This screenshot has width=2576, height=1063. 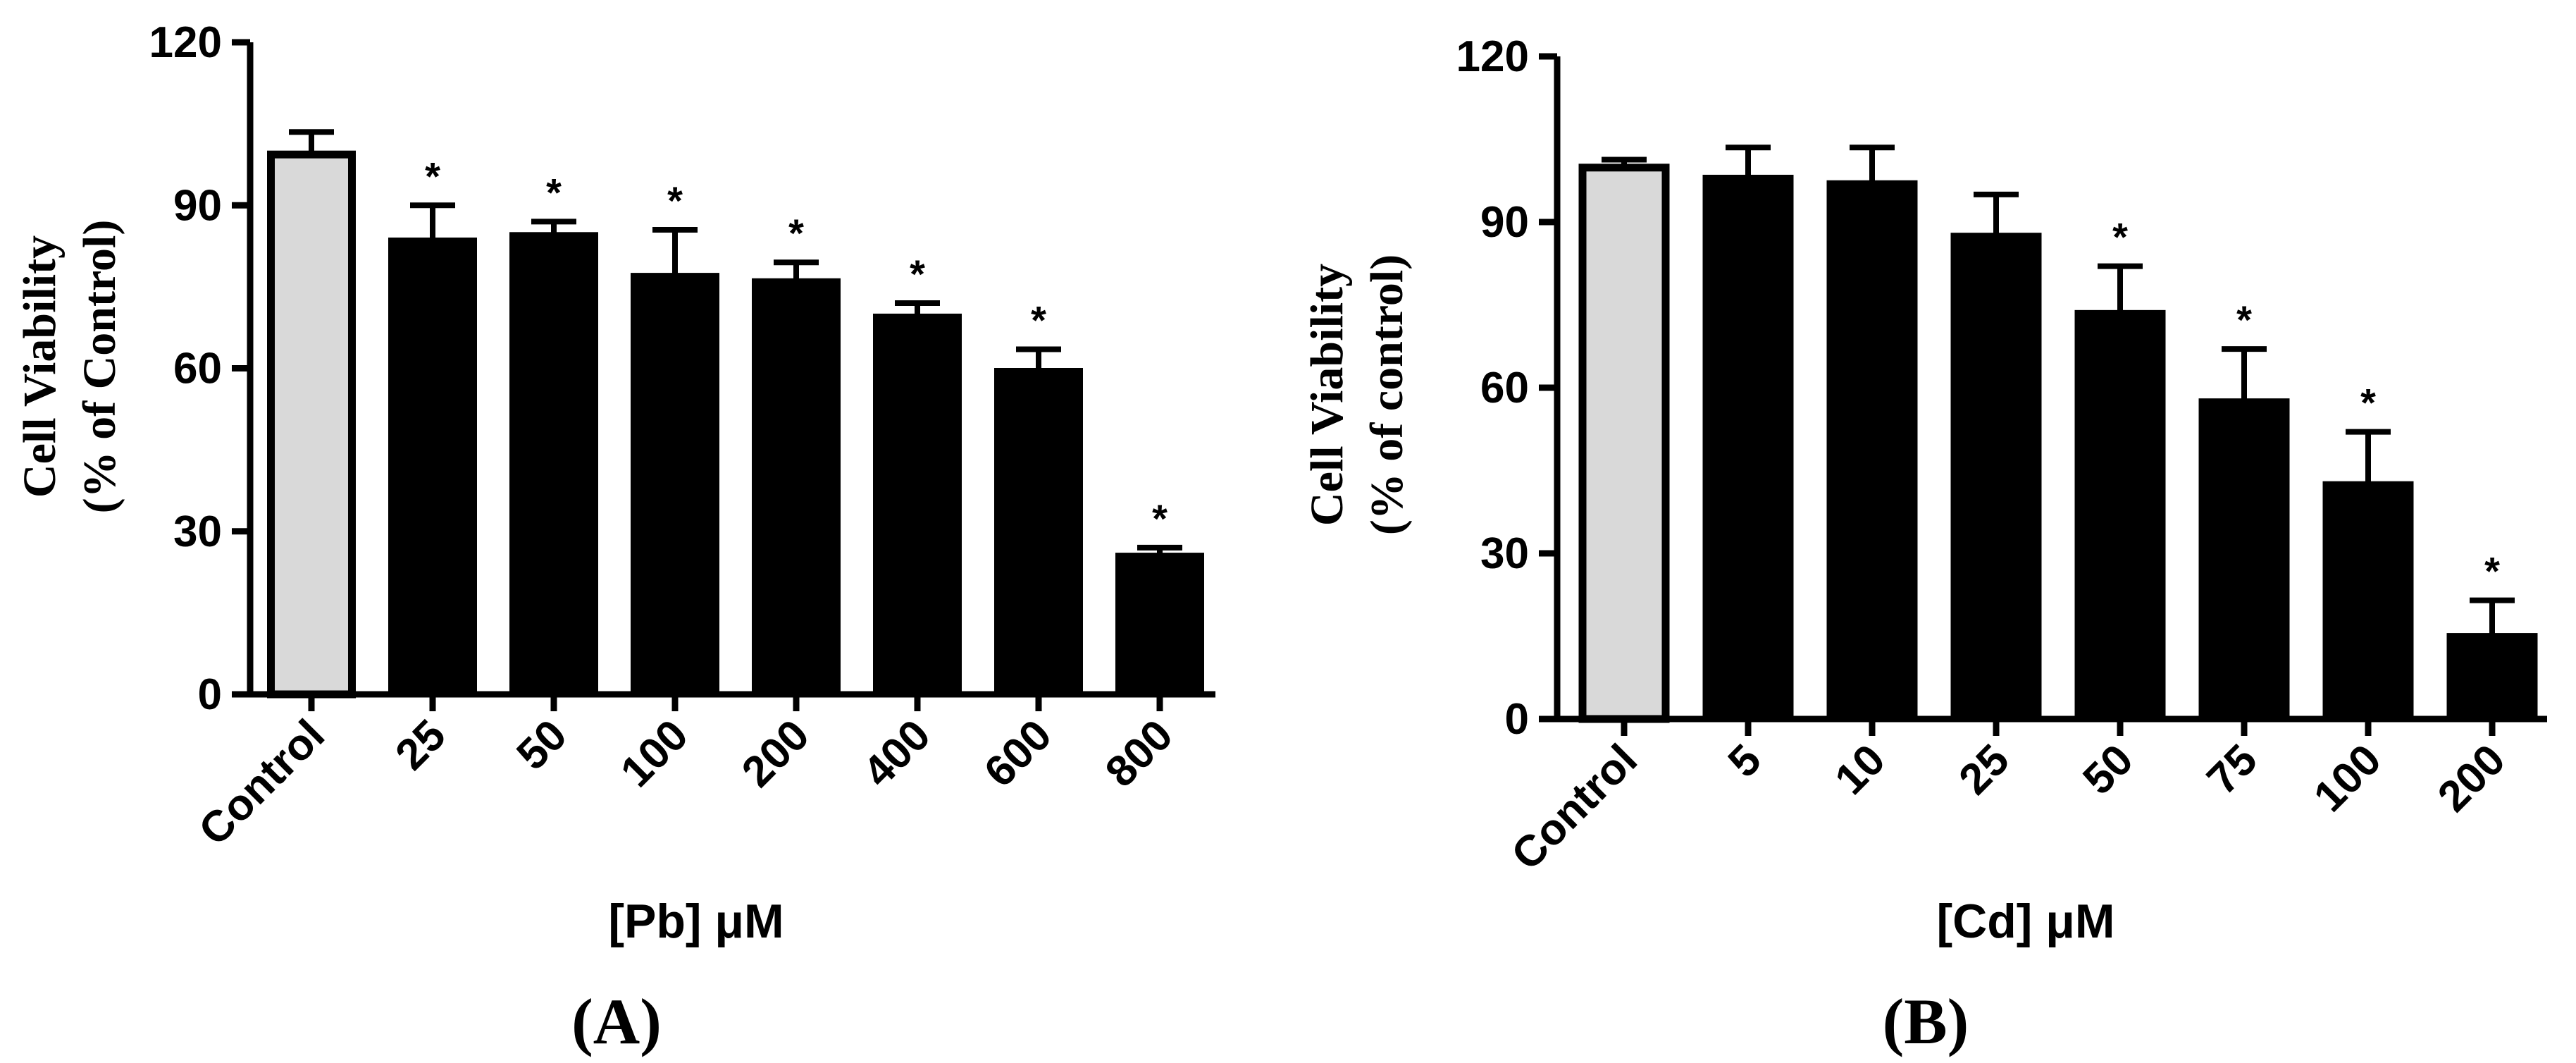 I want to click on x-axis-title-b: [Cd] μM, so click(x=2025, y=921).